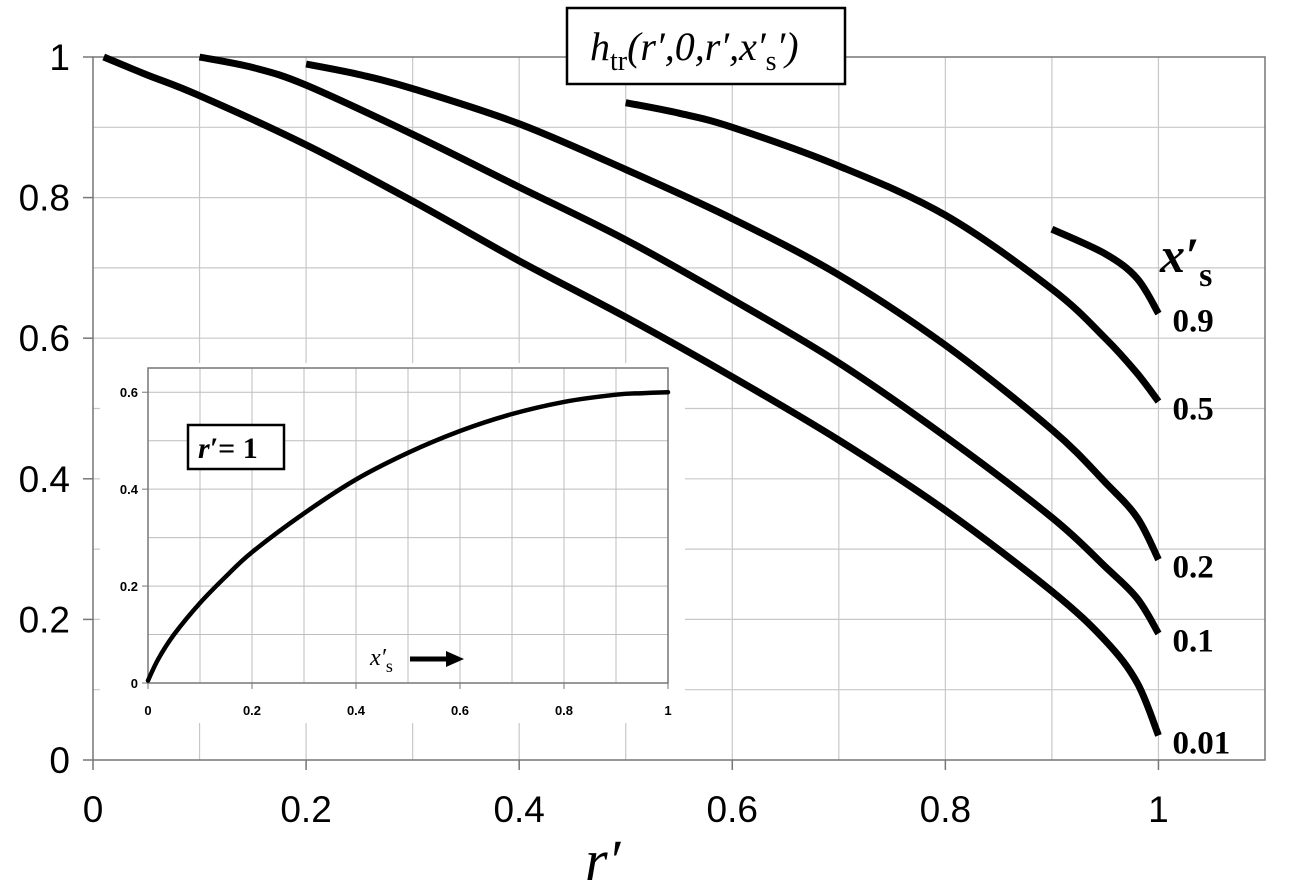  I want to click on series-labels: 0.01 0.1 0.2 0.5 0.9, so click(1201, 533).